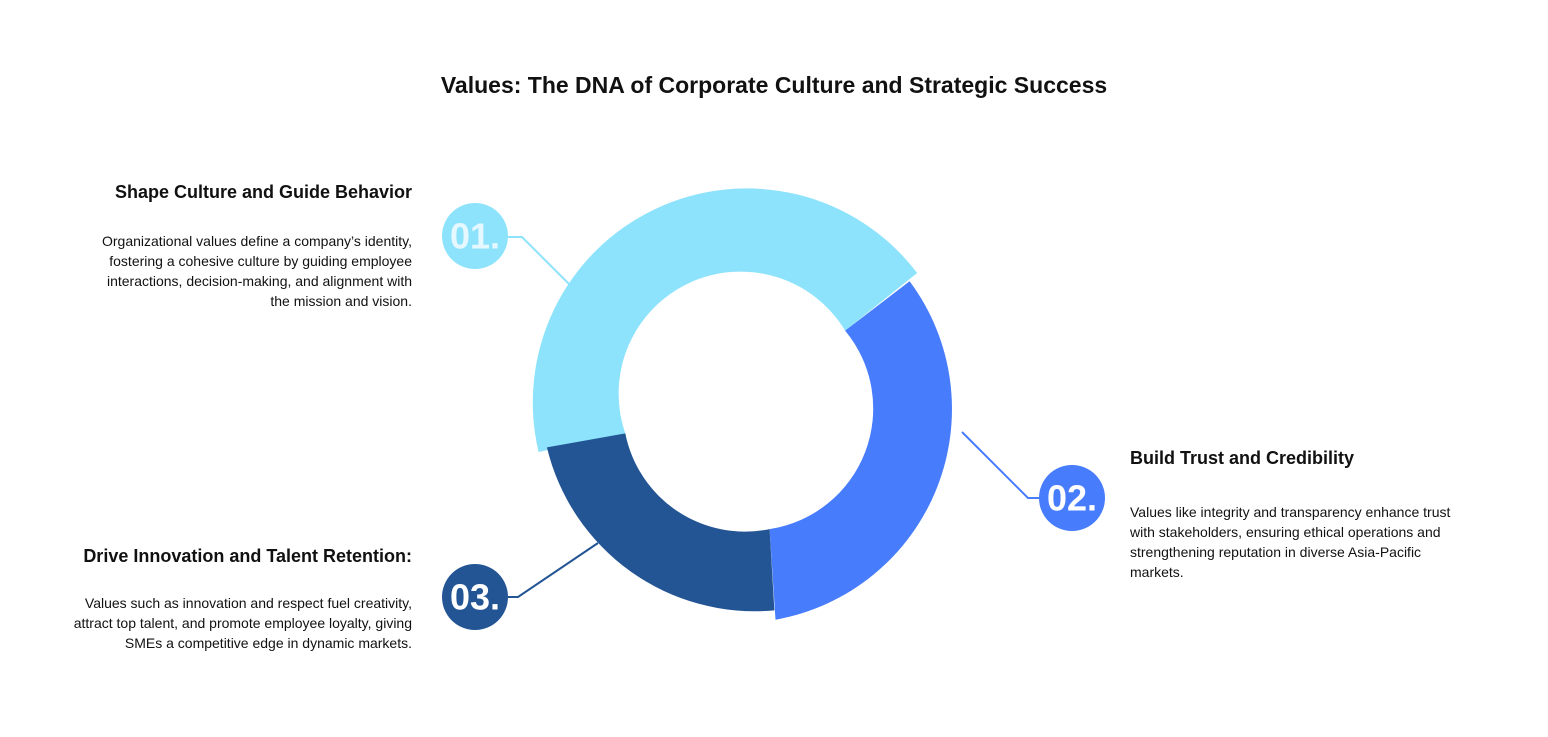 The width and height of the screenshot is (1548, 737). Describe the element at coordinates (247, 556) in the screenshot. I see `item-3-heading: Drive Innovation and Talent Retention:` at that location.